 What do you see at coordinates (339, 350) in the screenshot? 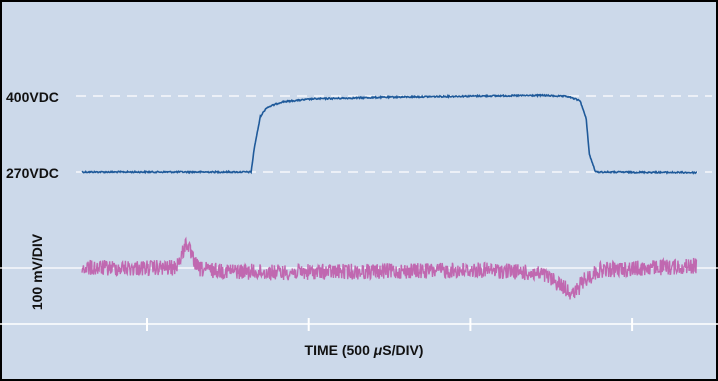
I see `x-axis-label-prefix: TIME (500` at bounding box center [339, 350].